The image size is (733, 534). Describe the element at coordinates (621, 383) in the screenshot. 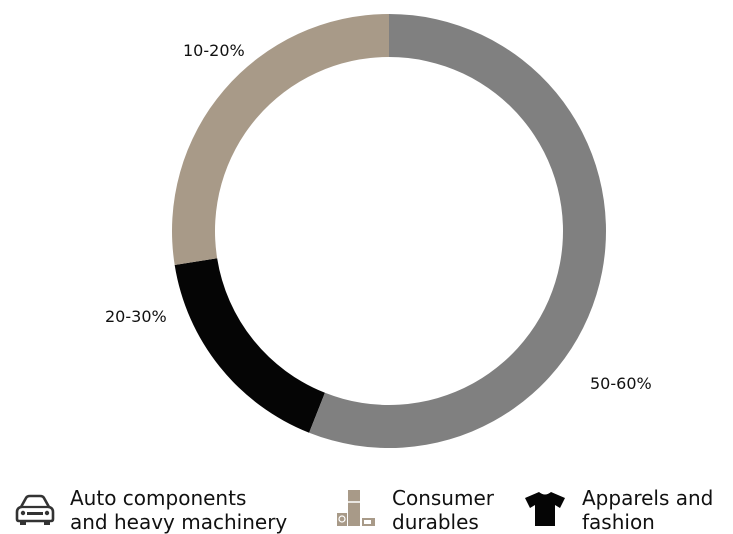

I see `slice-label-auto-components: 50-60%` at that location.